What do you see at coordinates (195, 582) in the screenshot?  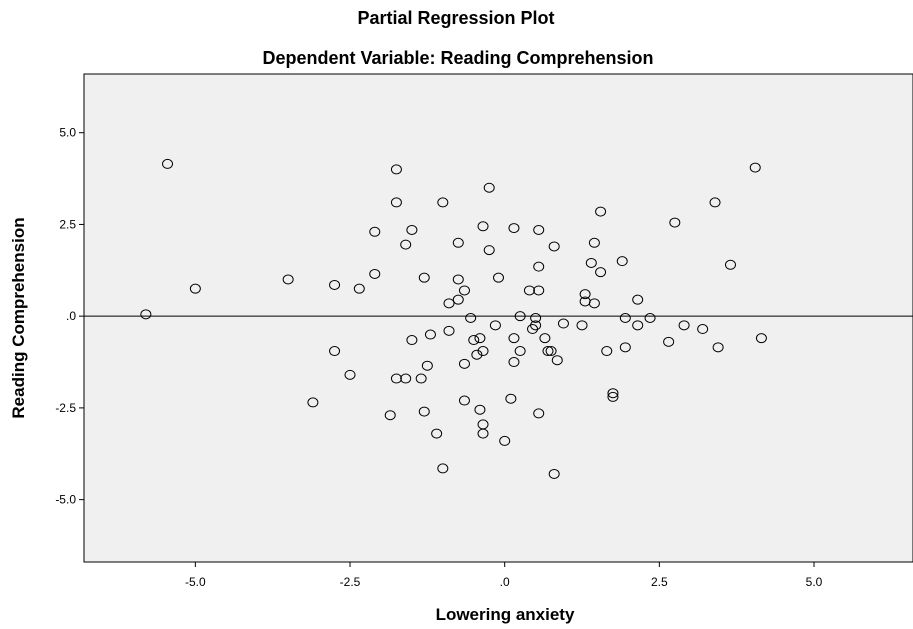 I see `x-tick-label: -5.0` at bounding box center [195, 582].